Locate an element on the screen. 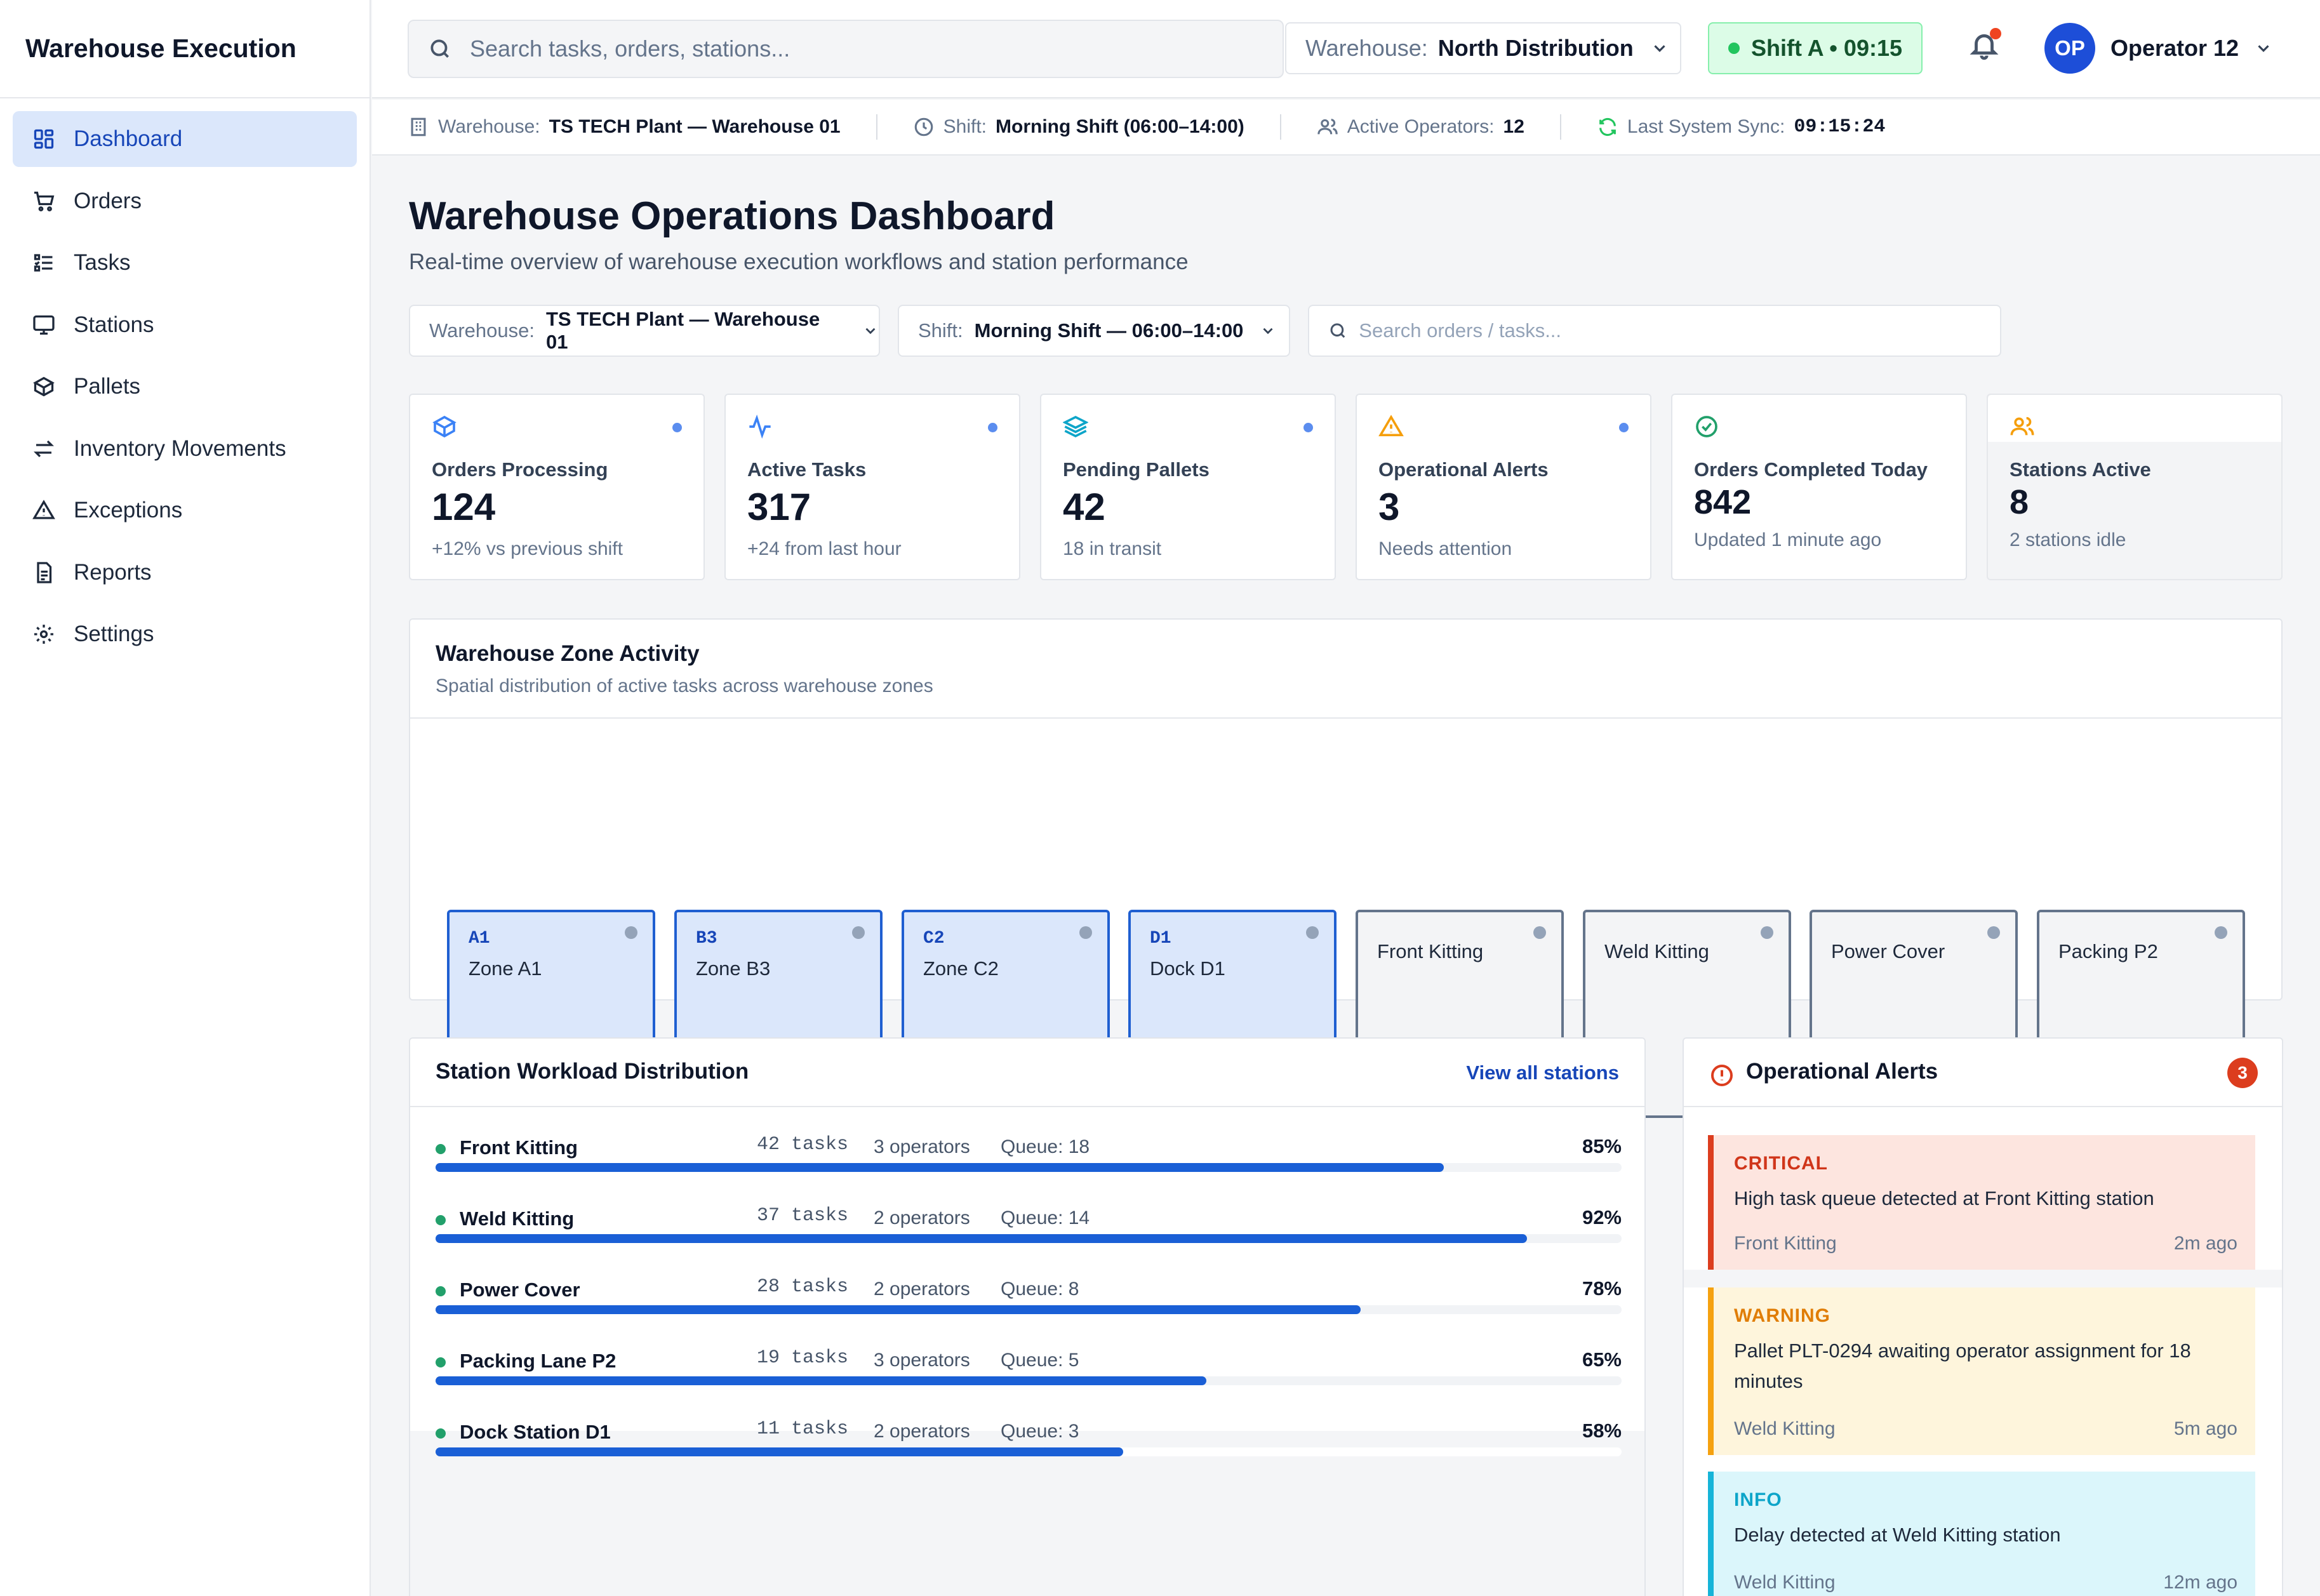 Image resolution: width=2320 pixels, height=1596 pixels. sidebar-item-label: Stations is located at coordinates (114, 324).